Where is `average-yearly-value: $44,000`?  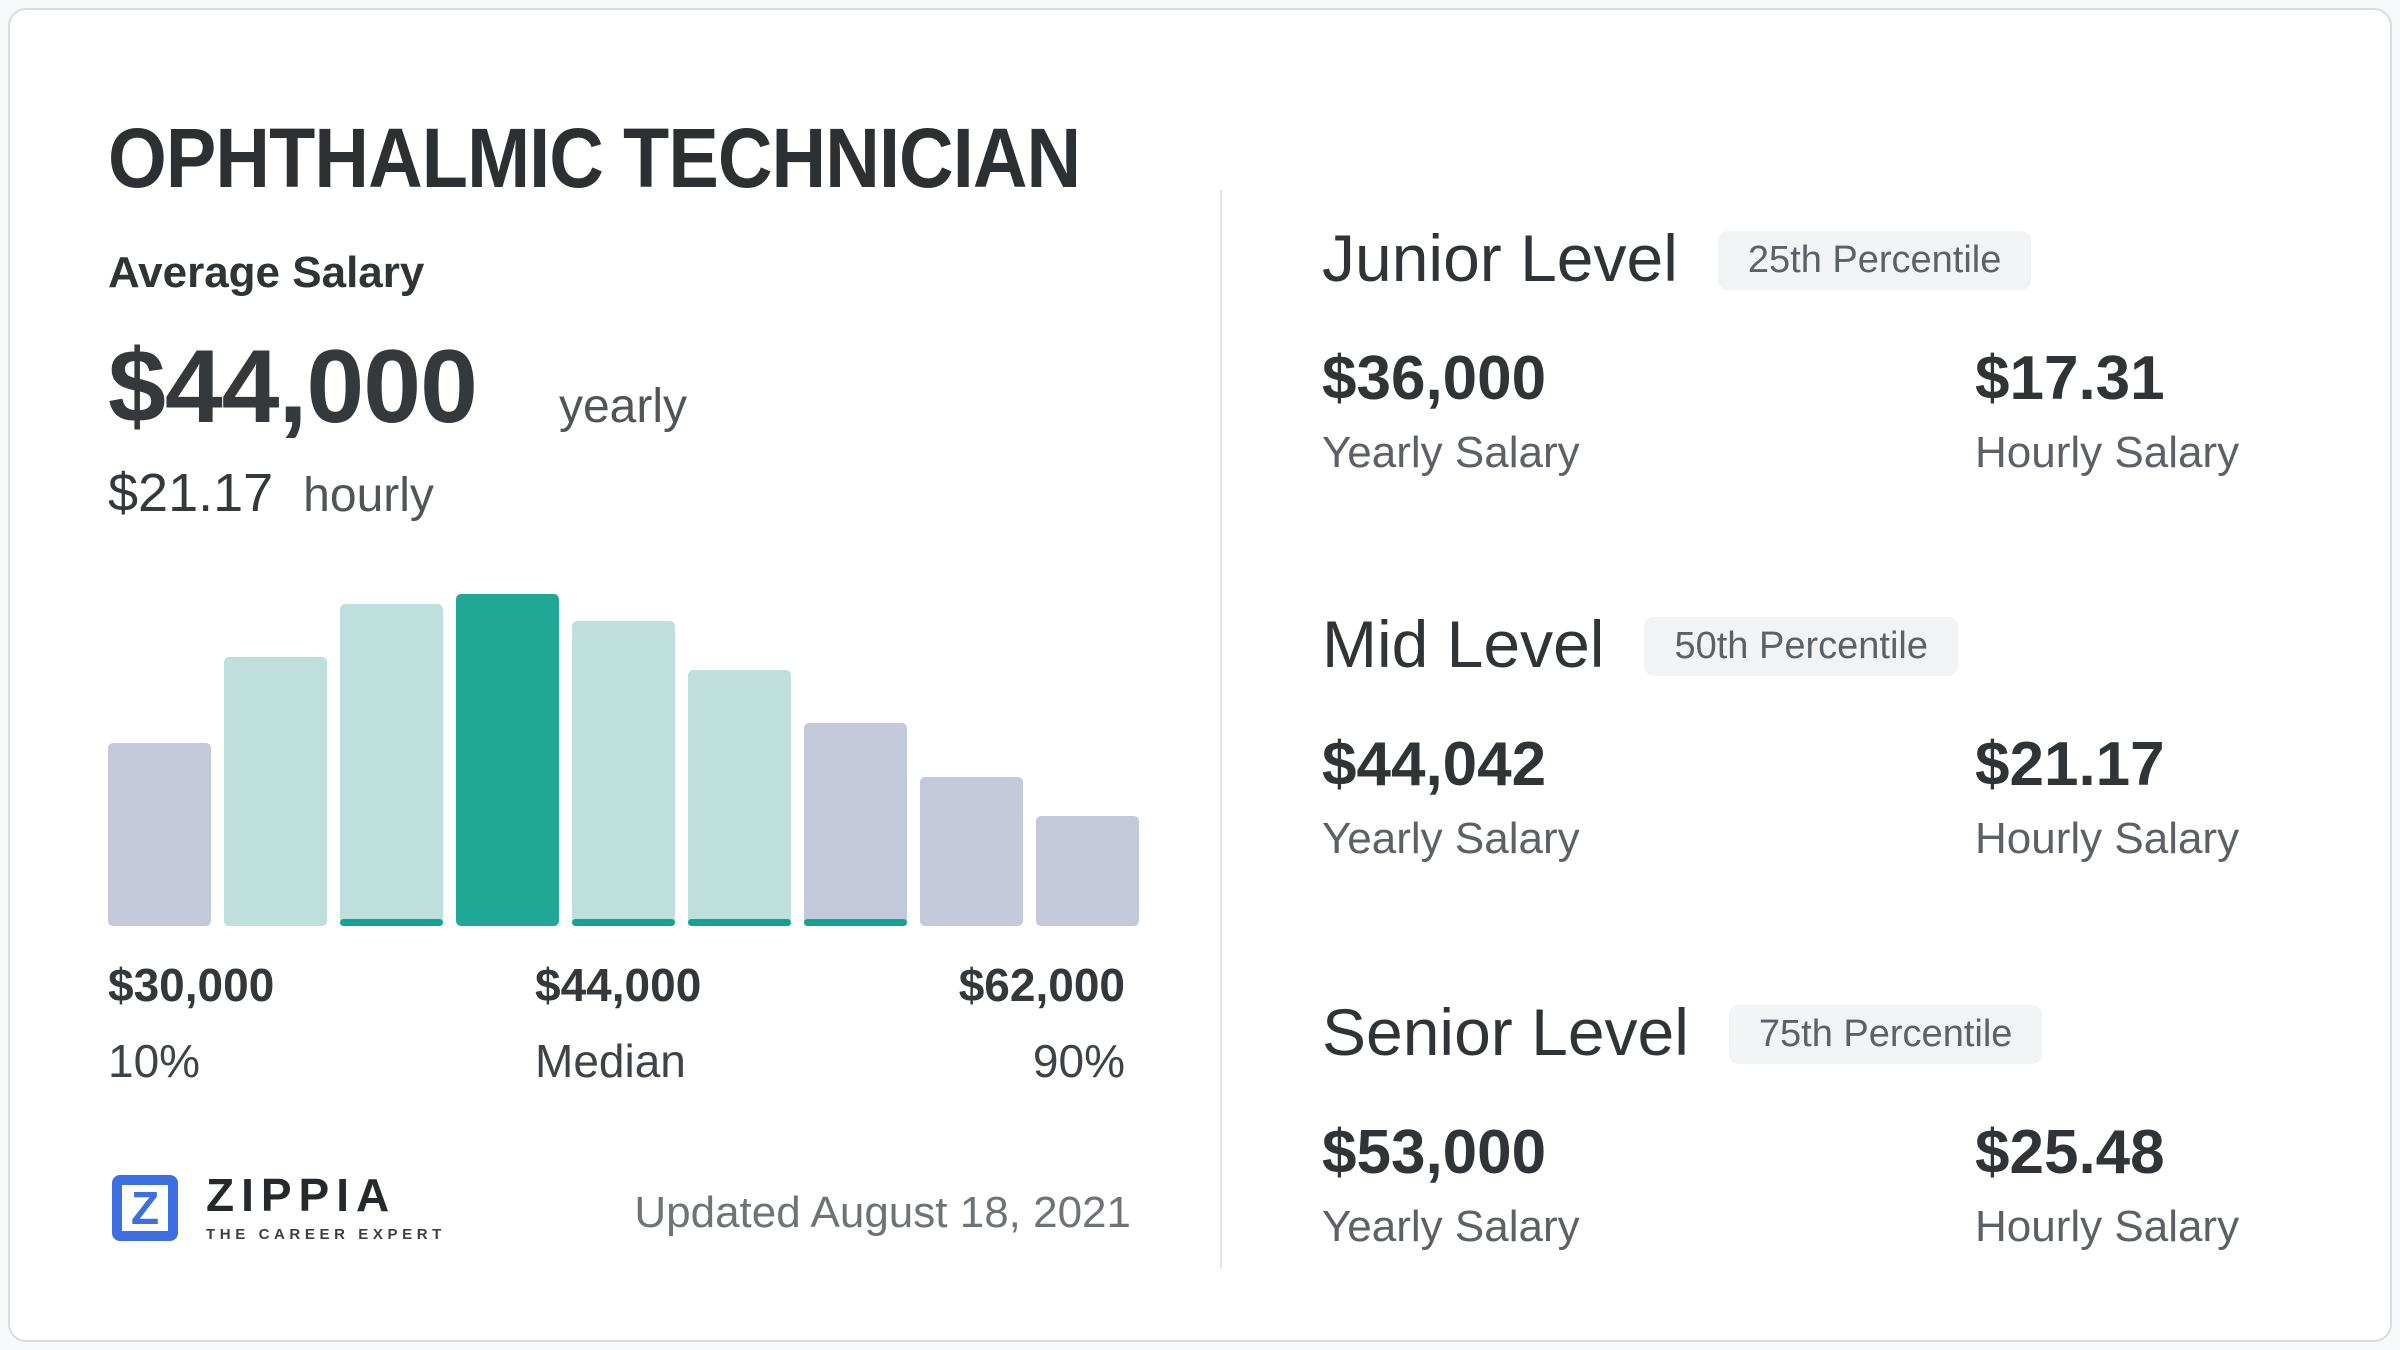
average-yearly-value: $44,000 is located at coordinates (293, 387).